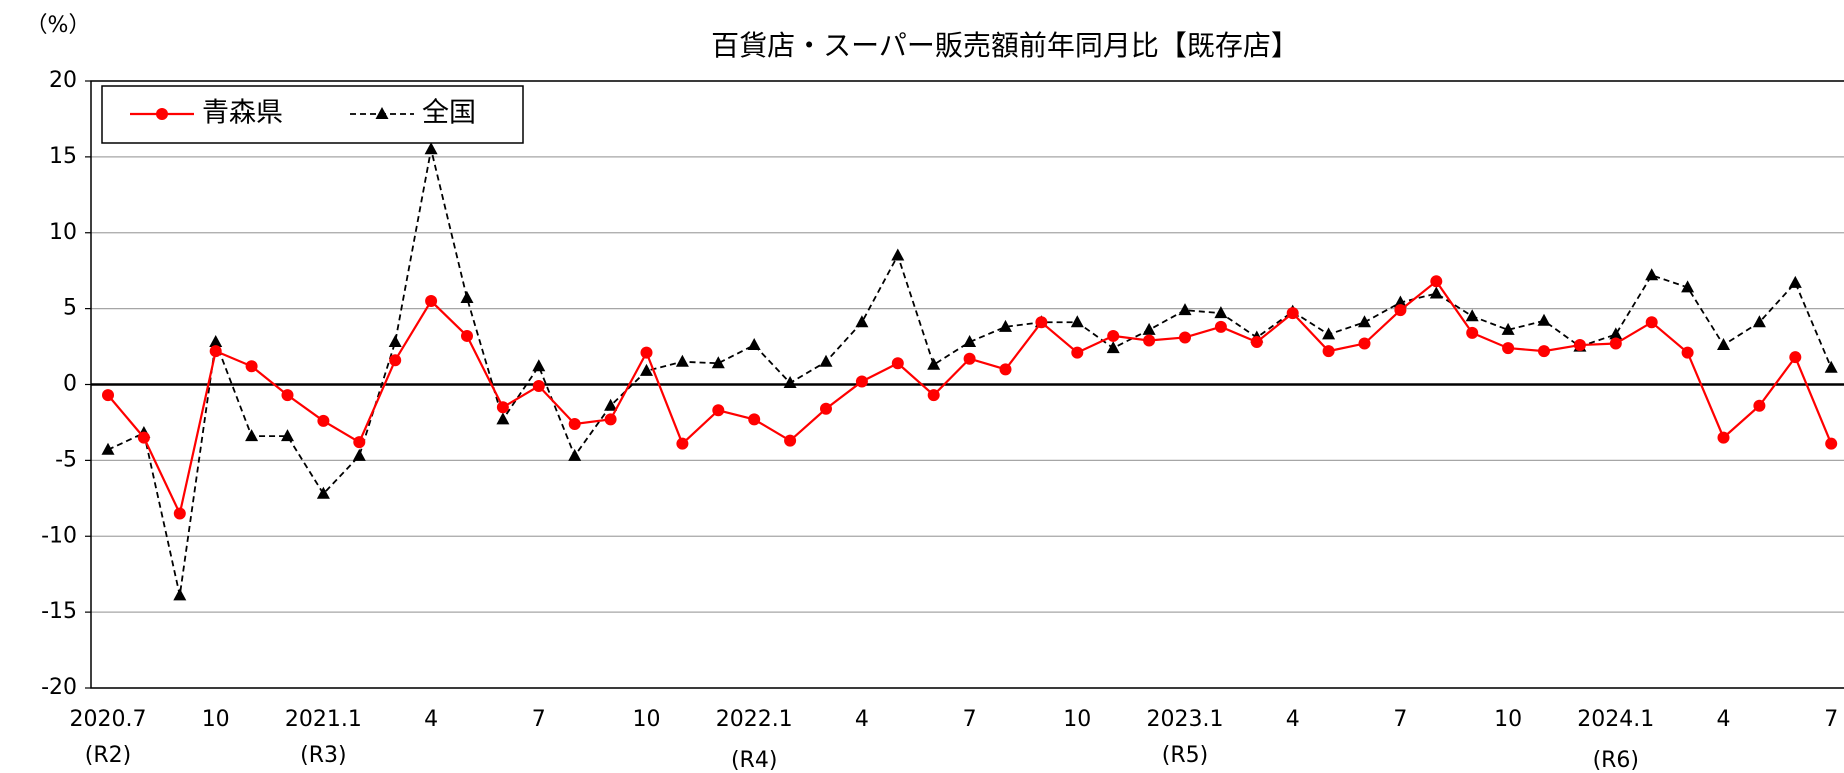 This screenshot has width=1844, height=773. I want to click on y-tick-label: -5, so click(66, 459).